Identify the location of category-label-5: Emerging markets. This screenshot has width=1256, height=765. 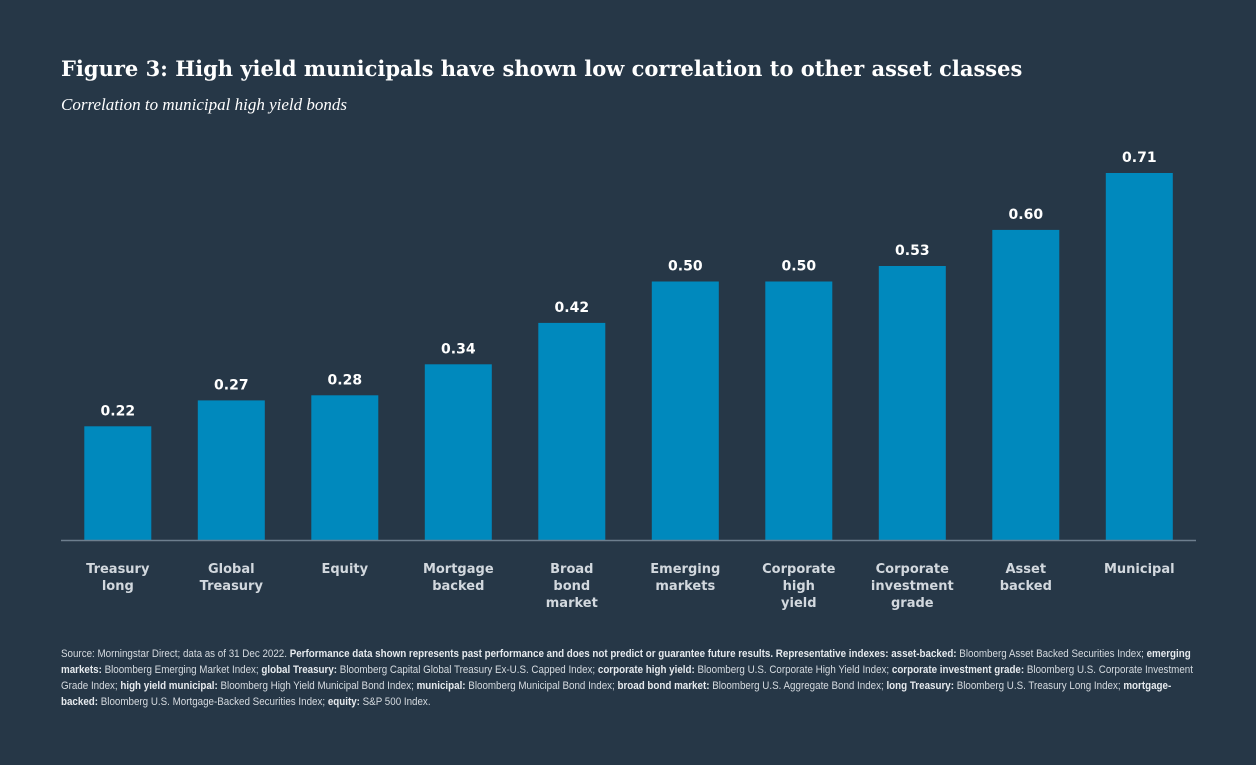
(685, 578).